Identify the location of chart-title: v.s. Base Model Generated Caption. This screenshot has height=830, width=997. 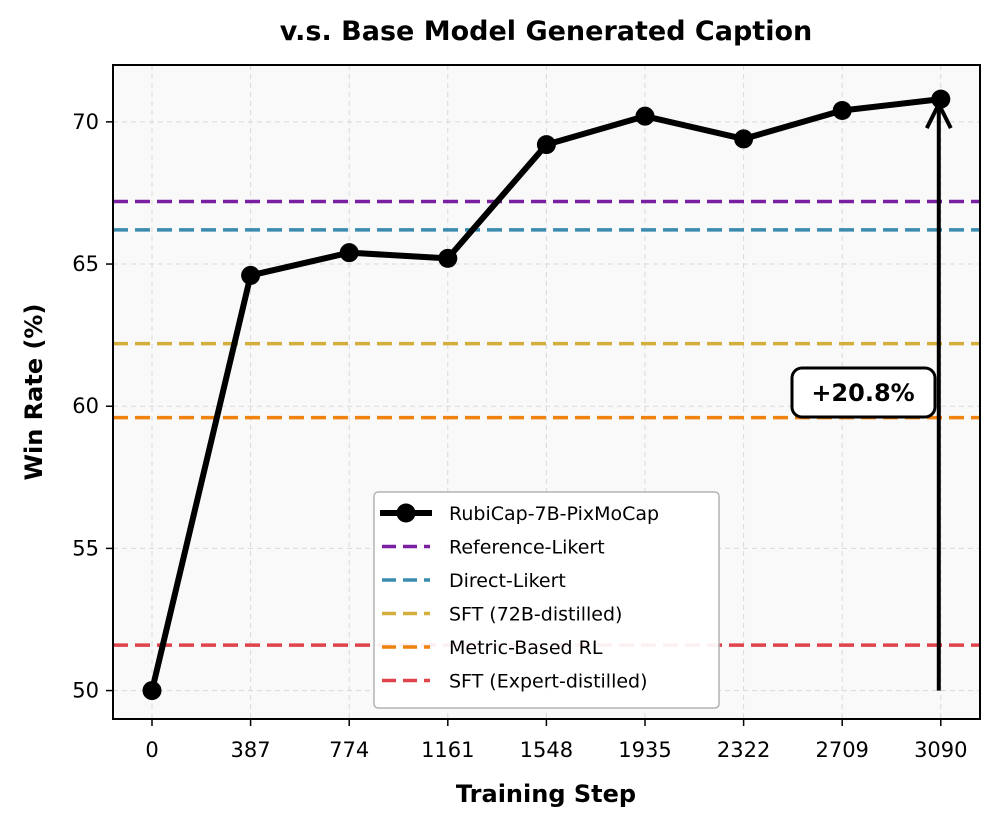
(546, 31).